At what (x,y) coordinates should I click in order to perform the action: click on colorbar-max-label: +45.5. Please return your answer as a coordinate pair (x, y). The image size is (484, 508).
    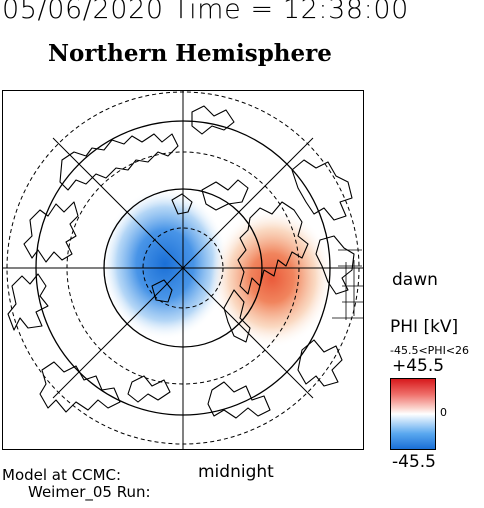
    Looking at the image, I should click on (418, 366).